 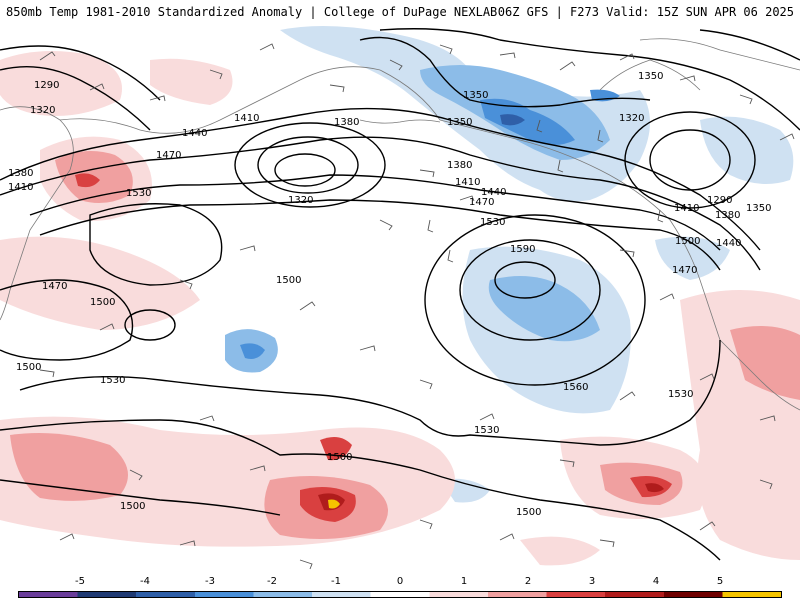 What do you see at coordinates (272, 581) in the screenshot?
I see `colorbar-tick: -2` at bounding box center [272, 581].